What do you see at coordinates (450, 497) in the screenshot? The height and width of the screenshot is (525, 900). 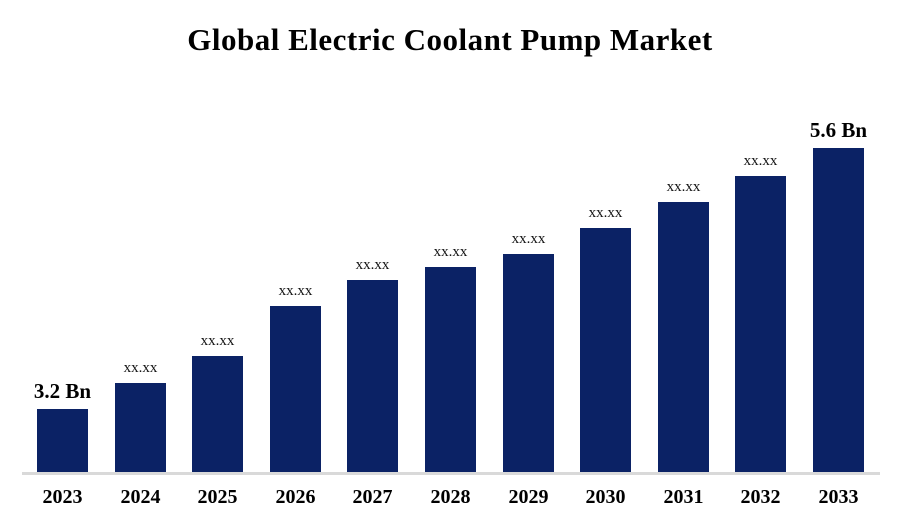 I see `x-tick-2028: 2028` at bounding box center [450, 497].